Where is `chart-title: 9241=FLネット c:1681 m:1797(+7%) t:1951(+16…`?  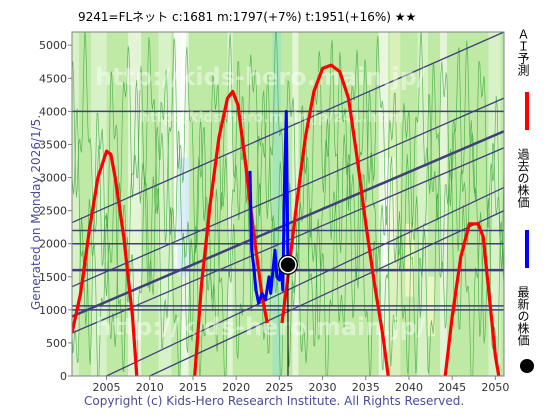 chart-title: 9241=FLネット c:1681 m:1797(+7%) t:1951(+16… is located at coordinates (247, 17).